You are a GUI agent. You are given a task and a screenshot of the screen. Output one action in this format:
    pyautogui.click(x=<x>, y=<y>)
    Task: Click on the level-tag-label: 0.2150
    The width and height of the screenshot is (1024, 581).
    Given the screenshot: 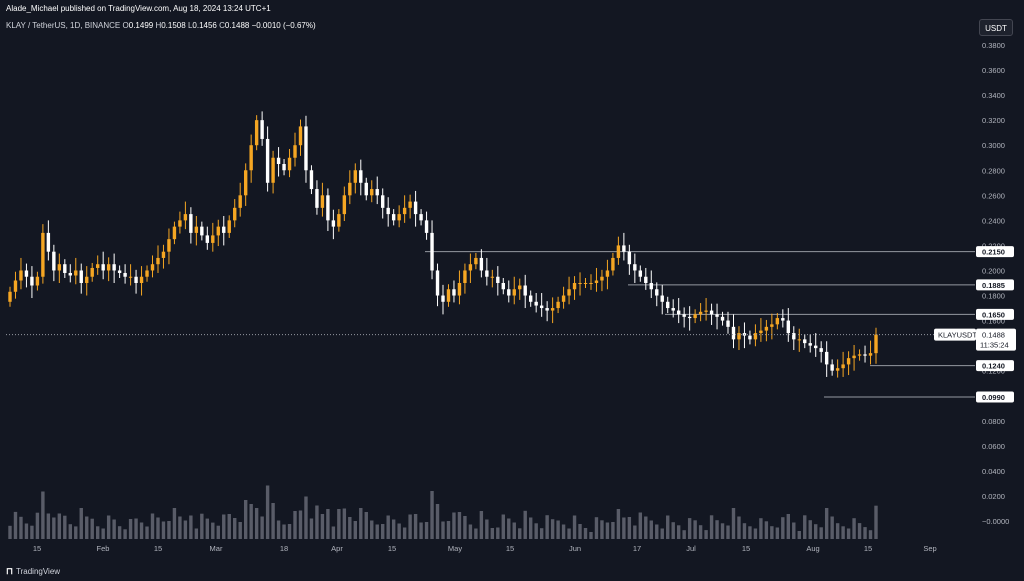 What is the action you would take?
    pyautogui.click(x=993, y=252)
    